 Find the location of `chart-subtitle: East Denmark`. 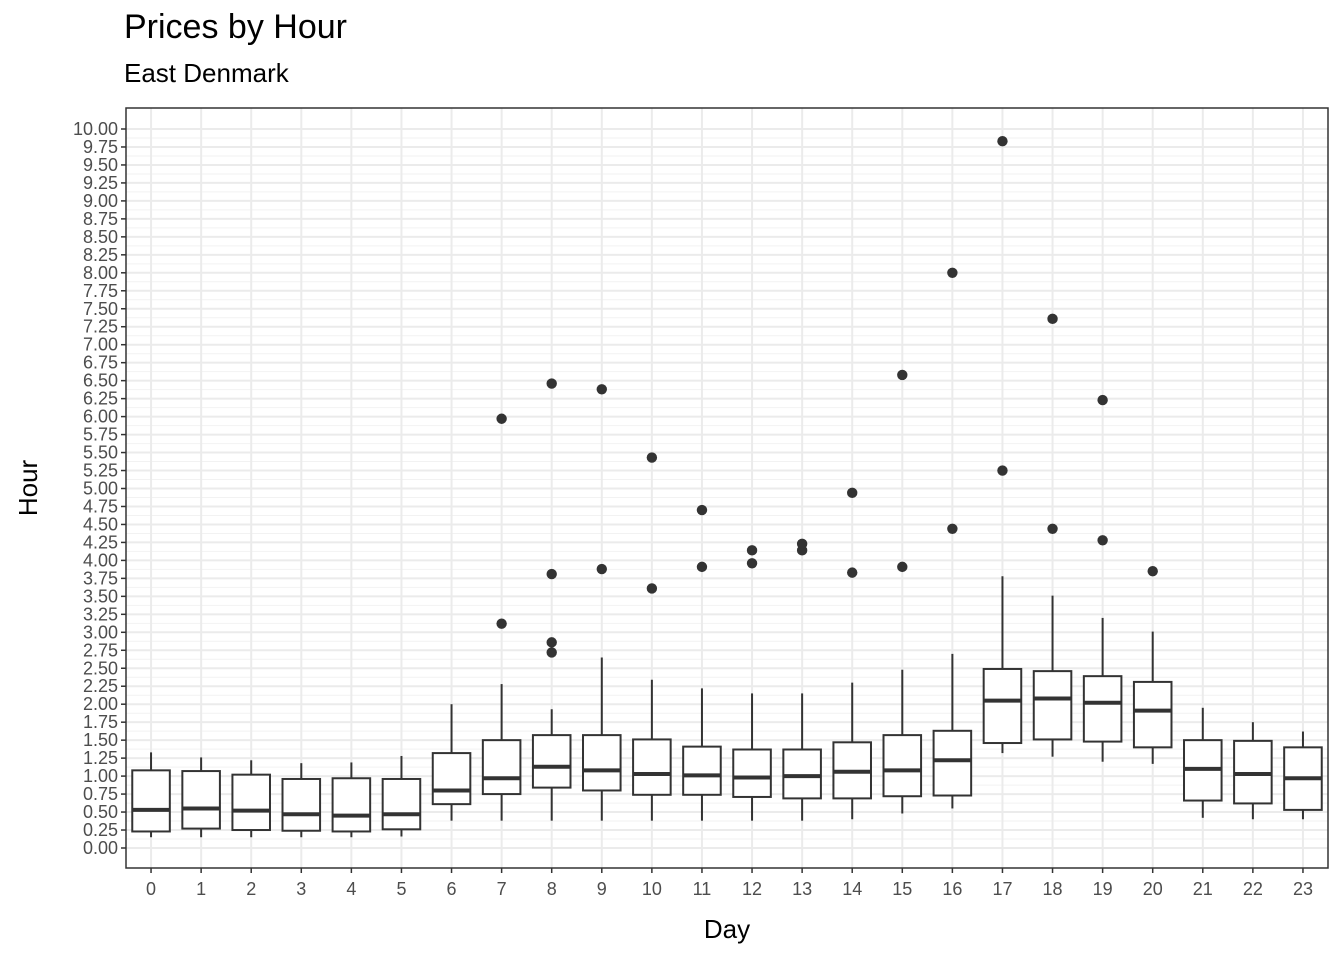

chart-subtitle: East Denmark is located at coordinates (206, 73).